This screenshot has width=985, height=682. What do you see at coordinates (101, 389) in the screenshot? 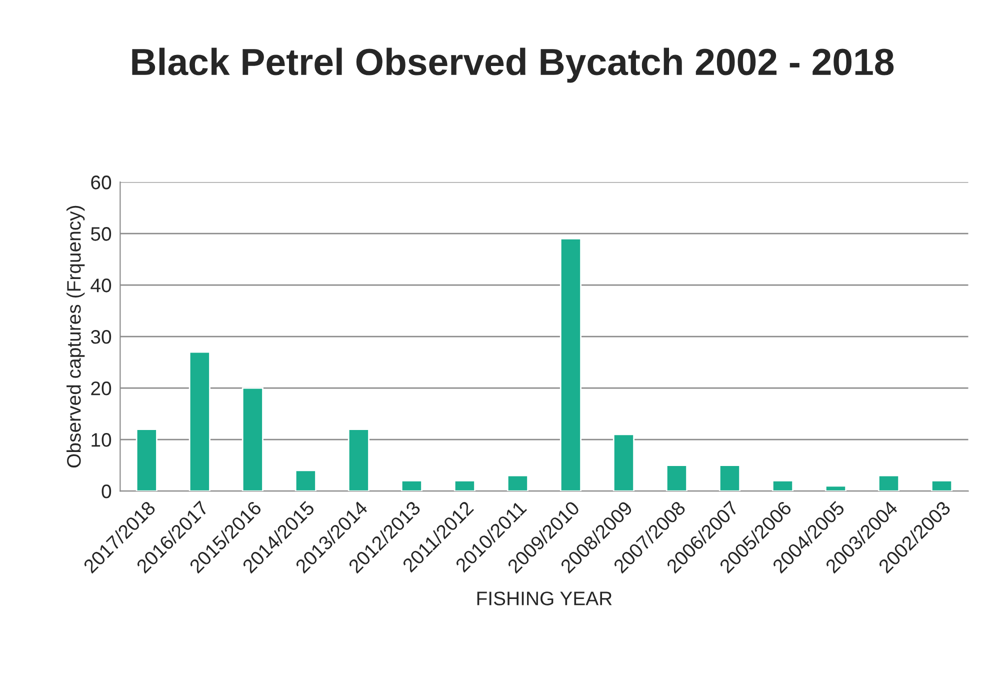
I see `y-tick-label: 20` at bounding box center [101, 389].